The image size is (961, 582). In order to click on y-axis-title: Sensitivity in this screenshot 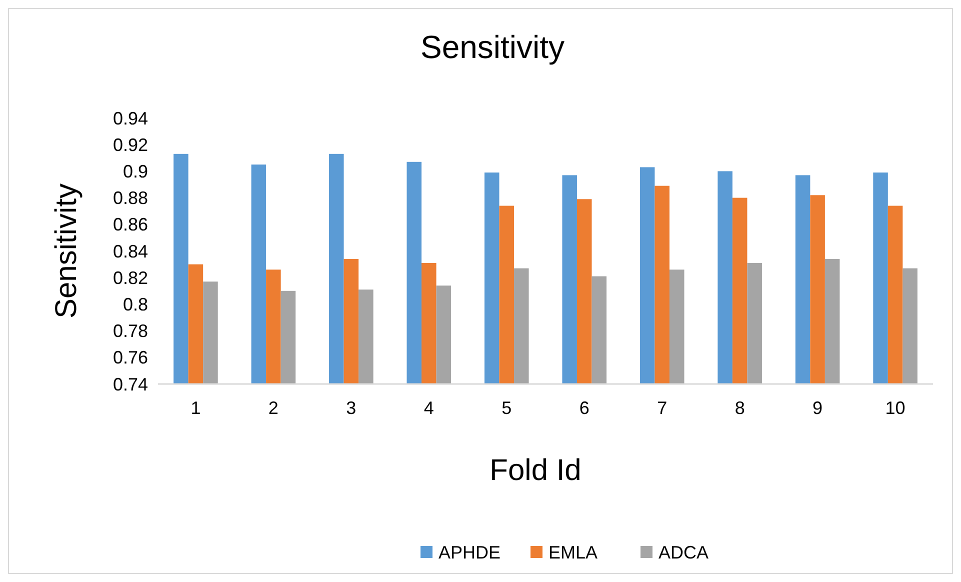, I will do `click(66, 251)`.